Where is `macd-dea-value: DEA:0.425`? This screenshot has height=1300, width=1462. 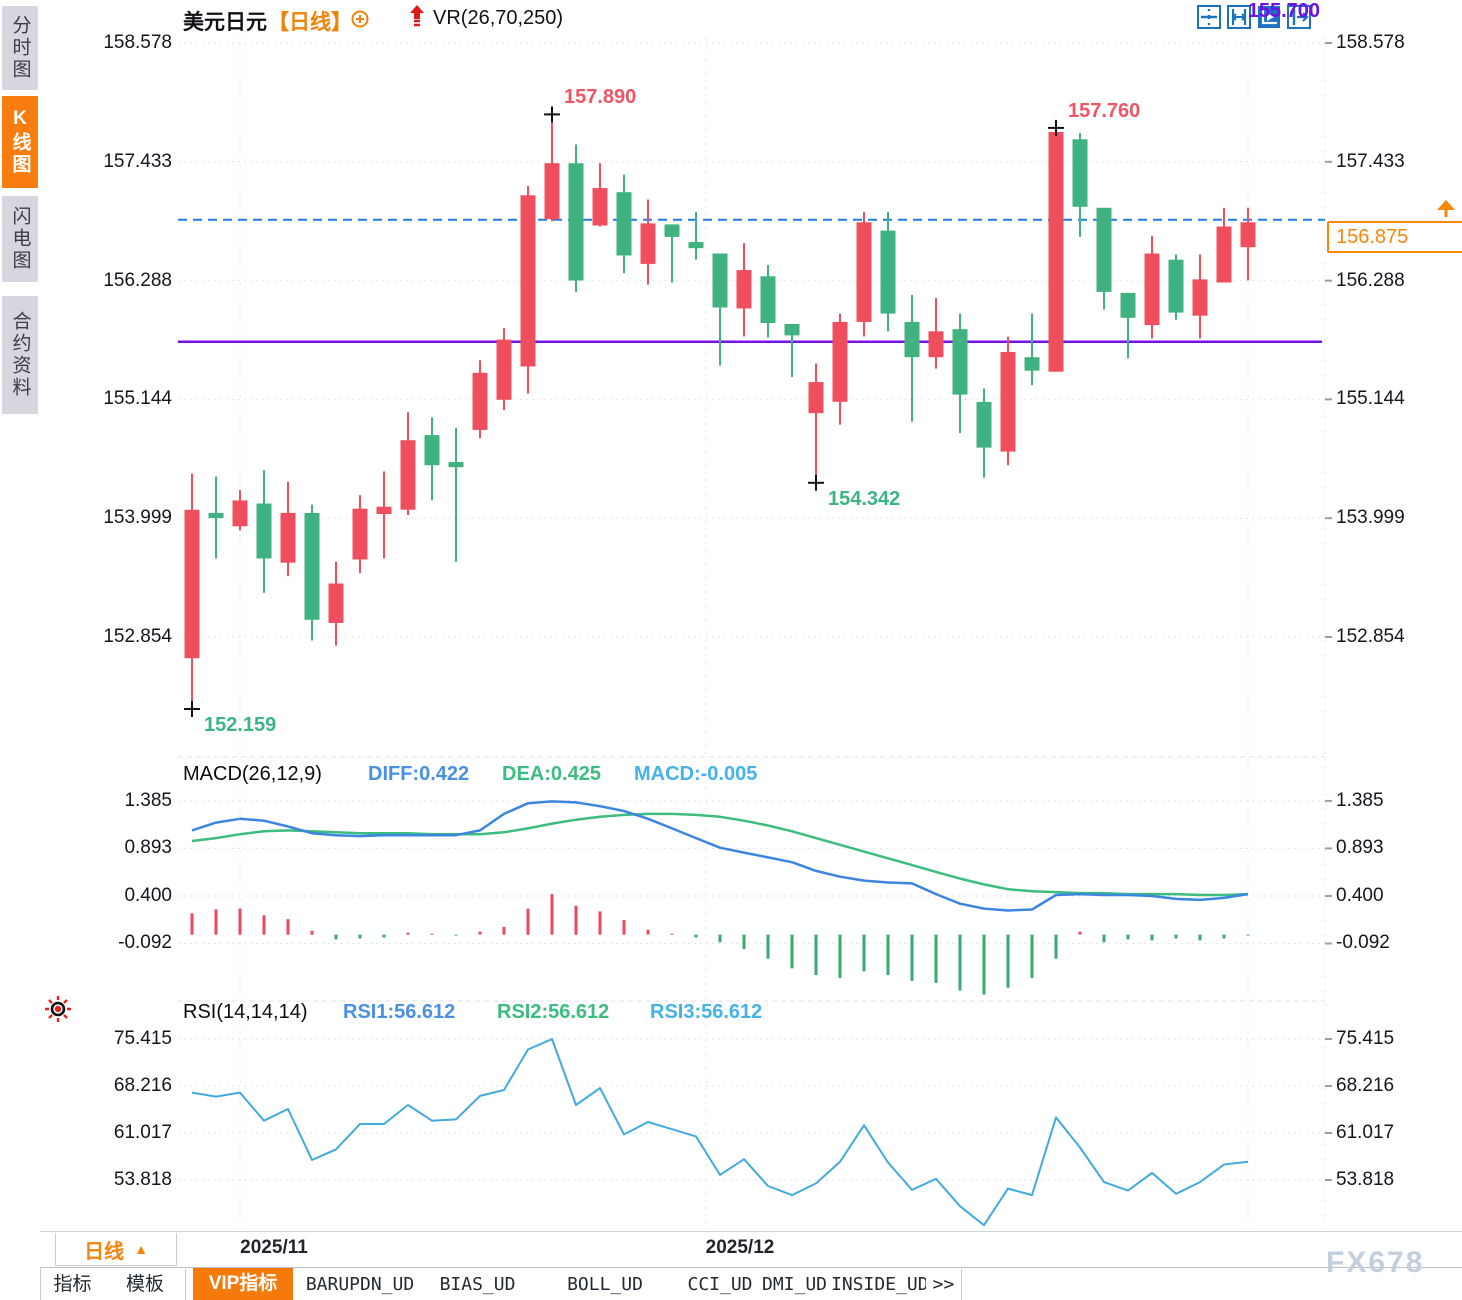
macd-dea-value: DEA:0.425 is located at coordinates (551, 774).